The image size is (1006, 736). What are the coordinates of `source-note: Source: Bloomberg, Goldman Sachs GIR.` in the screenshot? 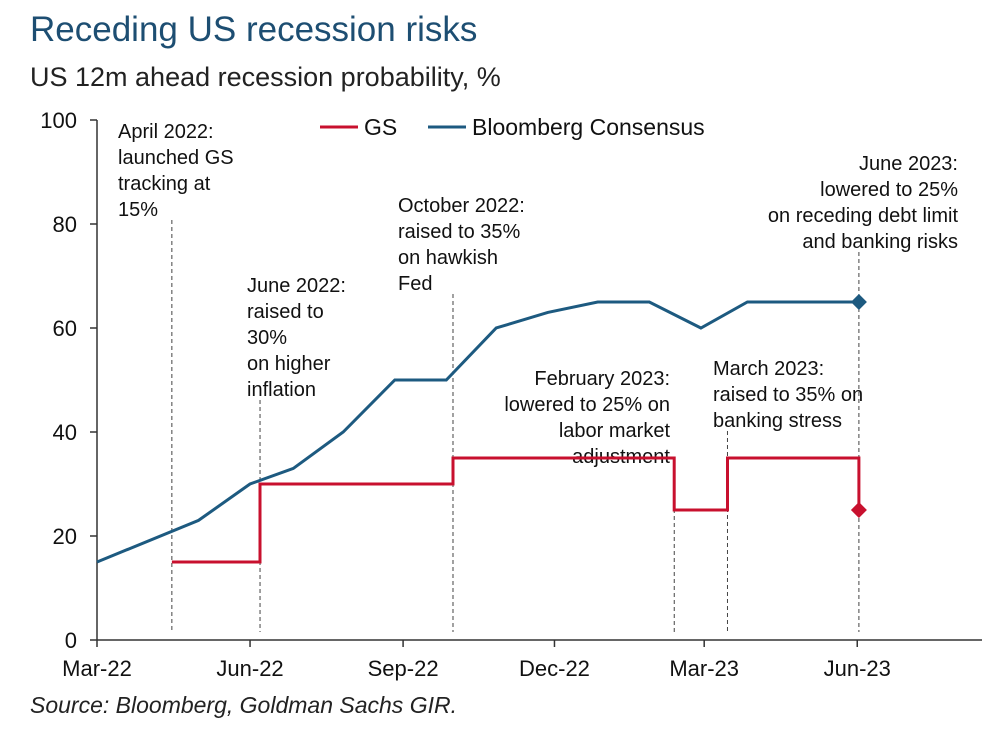 It's located at (243, 705).